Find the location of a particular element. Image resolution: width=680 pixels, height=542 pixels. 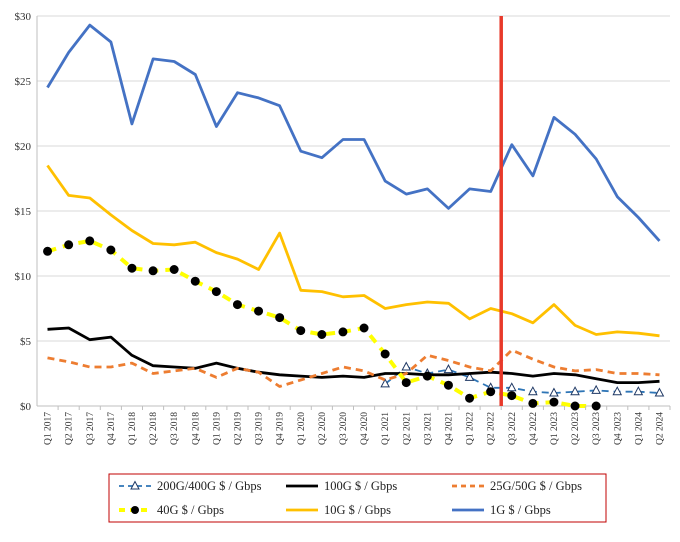

legend-label: 10G $ / Gbps is located at coordinates (357, 510).